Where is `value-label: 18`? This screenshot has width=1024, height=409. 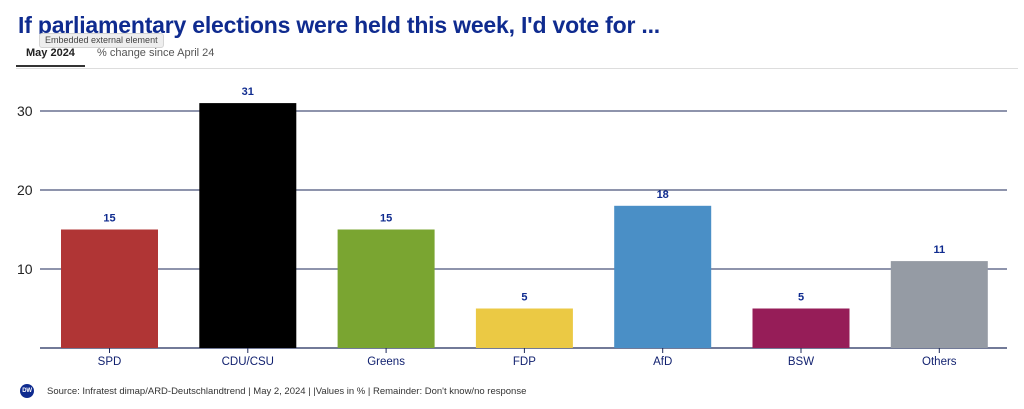 value-label: 18 is located at coordinates (663, 195).